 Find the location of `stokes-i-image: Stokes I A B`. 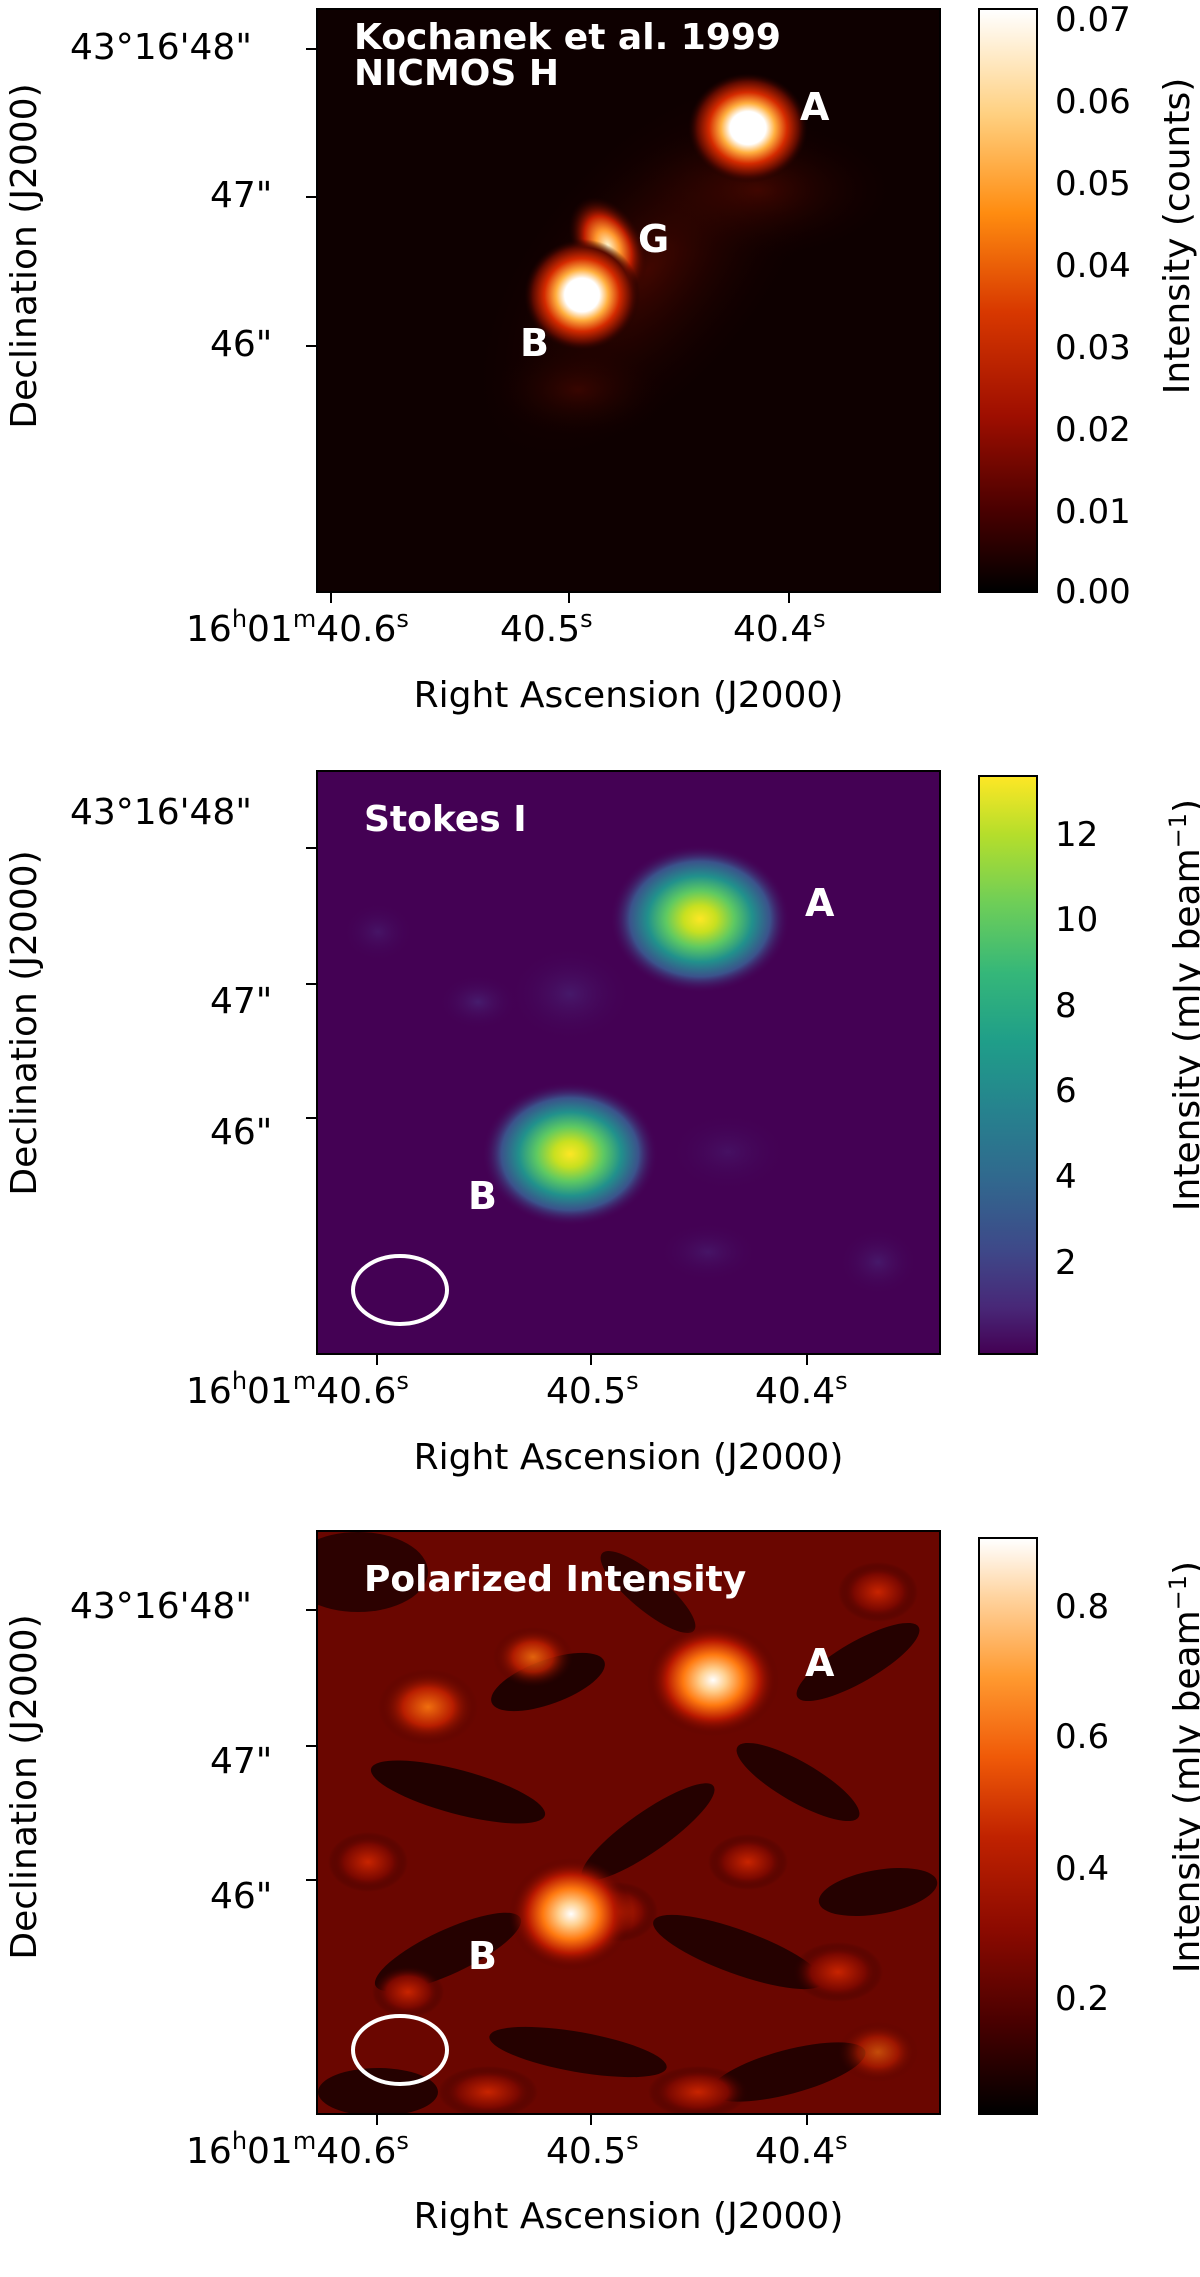

stokes-i-image: Stokes I A B is located at coordinates (628, 1062).